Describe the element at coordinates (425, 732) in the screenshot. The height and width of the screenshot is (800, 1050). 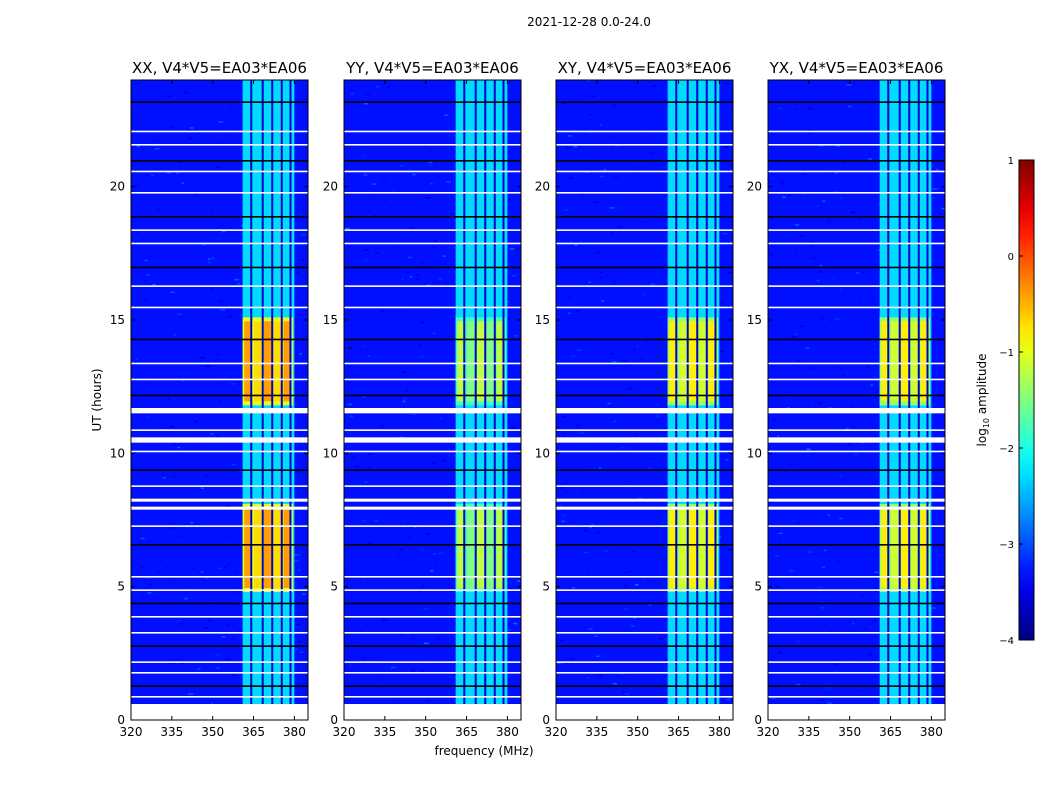
I see `x-tick-label: 350` at that location.